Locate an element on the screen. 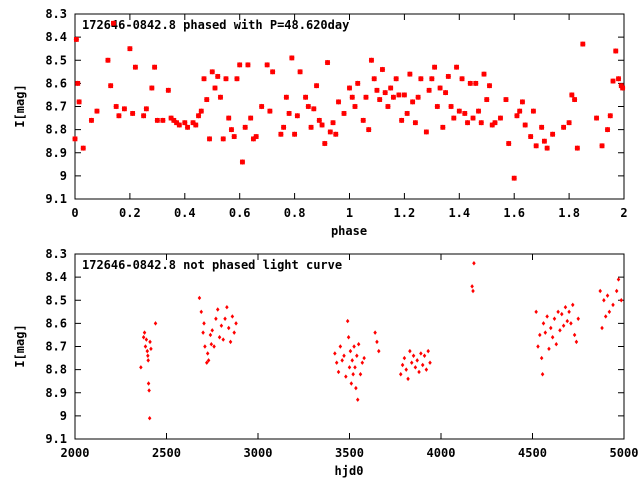 The image size is (640, 480). unphased-x-tick-label: 4500 is located at coordinates (532, 453).